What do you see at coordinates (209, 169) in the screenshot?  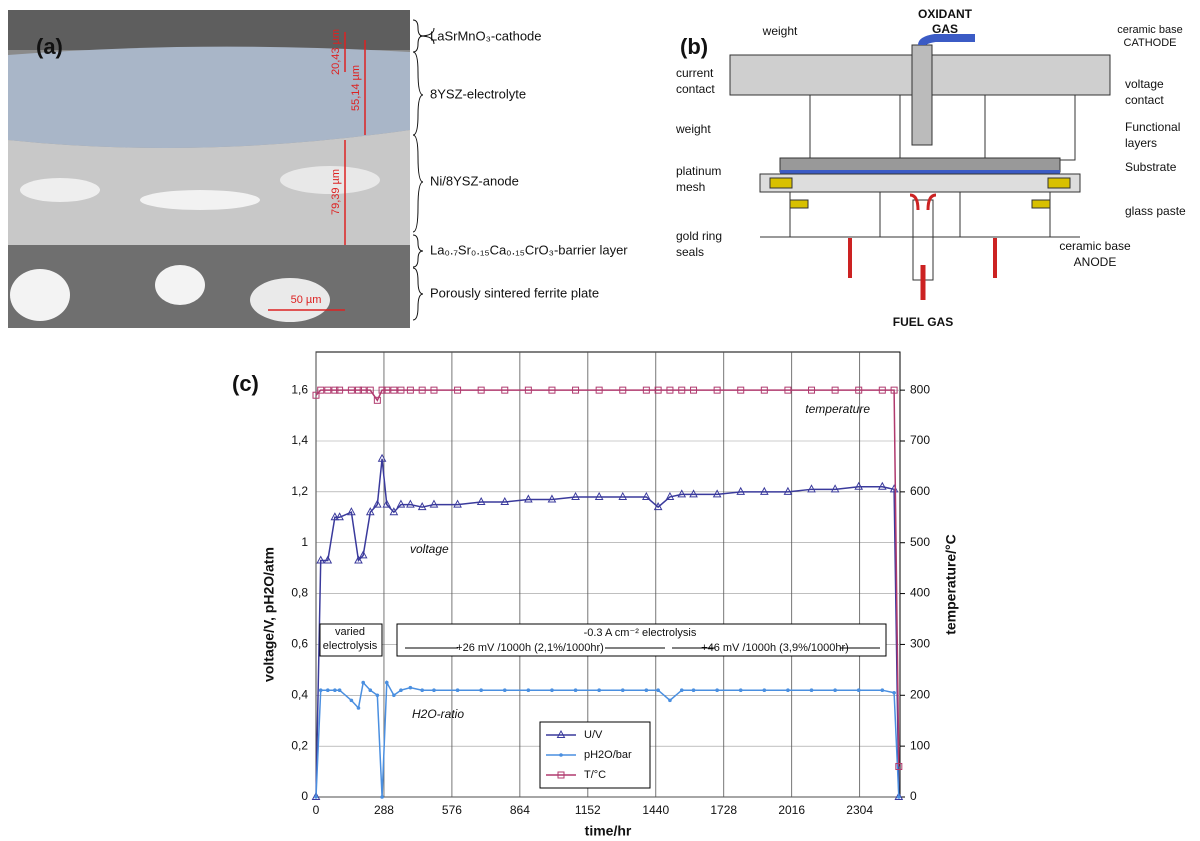 I see `micrograph` at bounding box center [209, 169].